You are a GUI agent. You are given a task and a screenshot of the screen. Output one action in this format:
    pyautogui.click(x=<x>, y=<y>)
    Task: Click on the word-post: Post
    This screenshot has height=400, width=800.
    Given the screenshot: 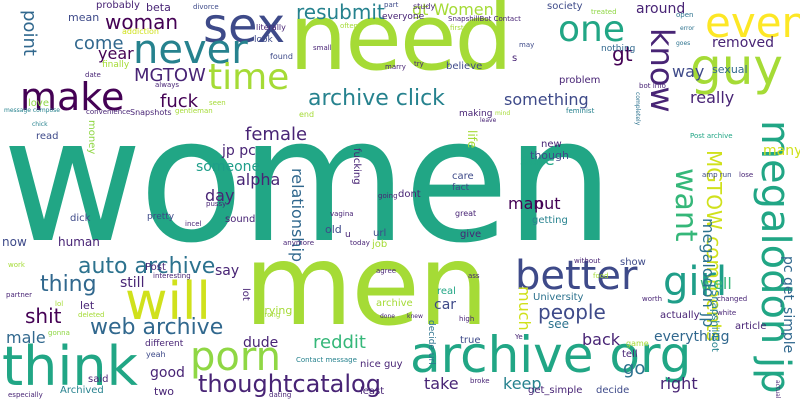 What is the action you would take?
    pyautogui.click(x=155, y=267)
    